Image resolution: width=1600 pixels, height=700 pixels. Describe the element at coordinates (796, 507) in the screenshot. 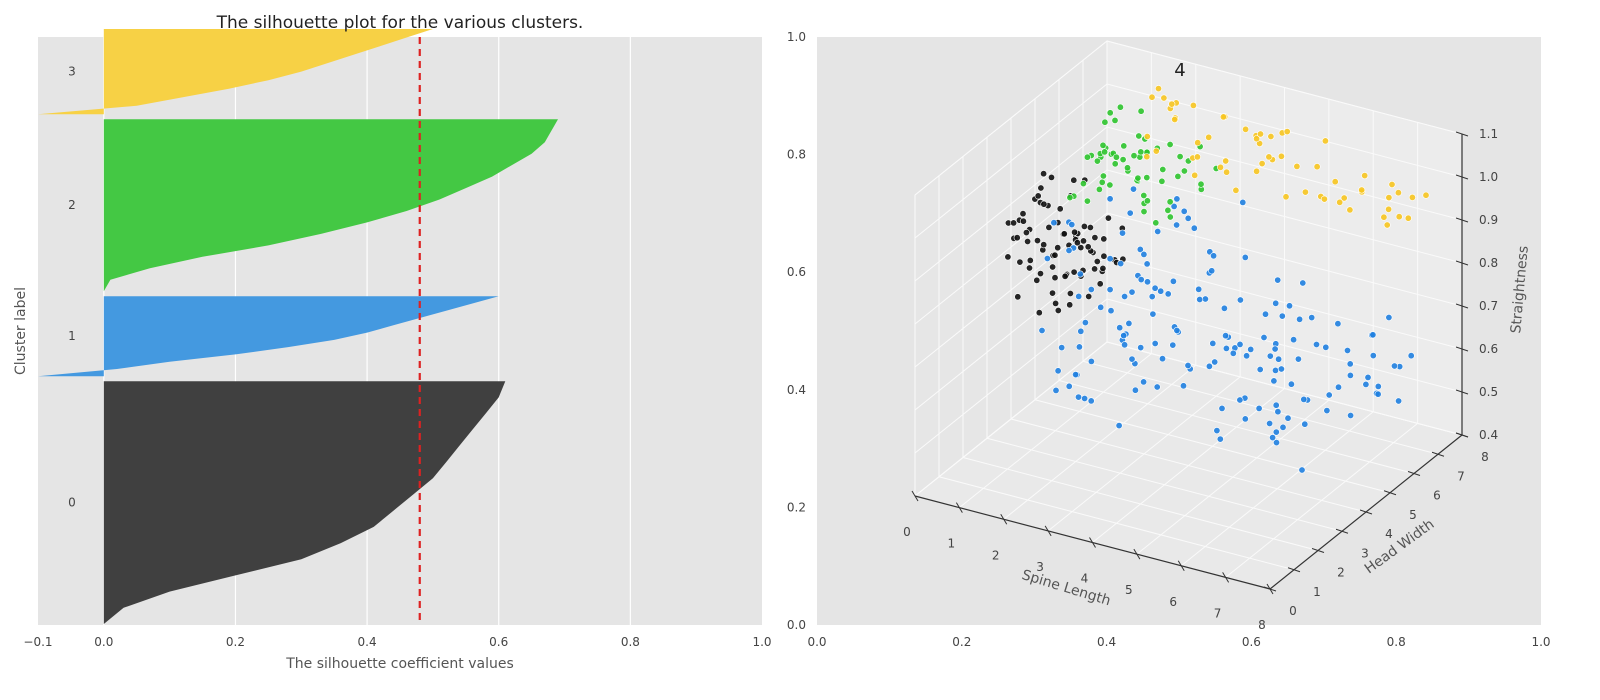

I see `outer-y-tick-label: 0.2` at that location.